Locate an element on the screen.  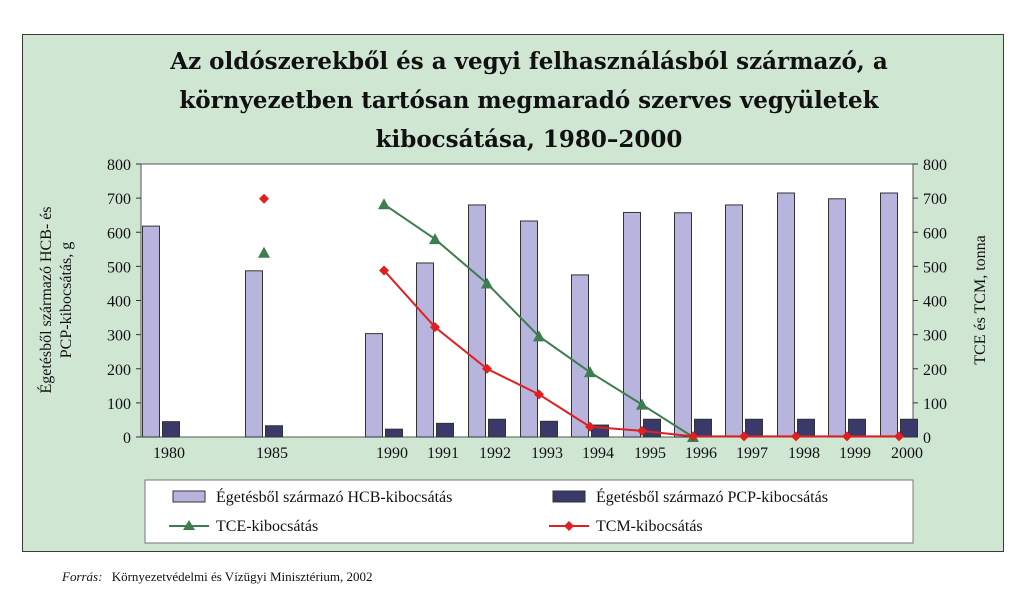
x-tick-label-1992: 1992 is located at coordinates (495, 453).